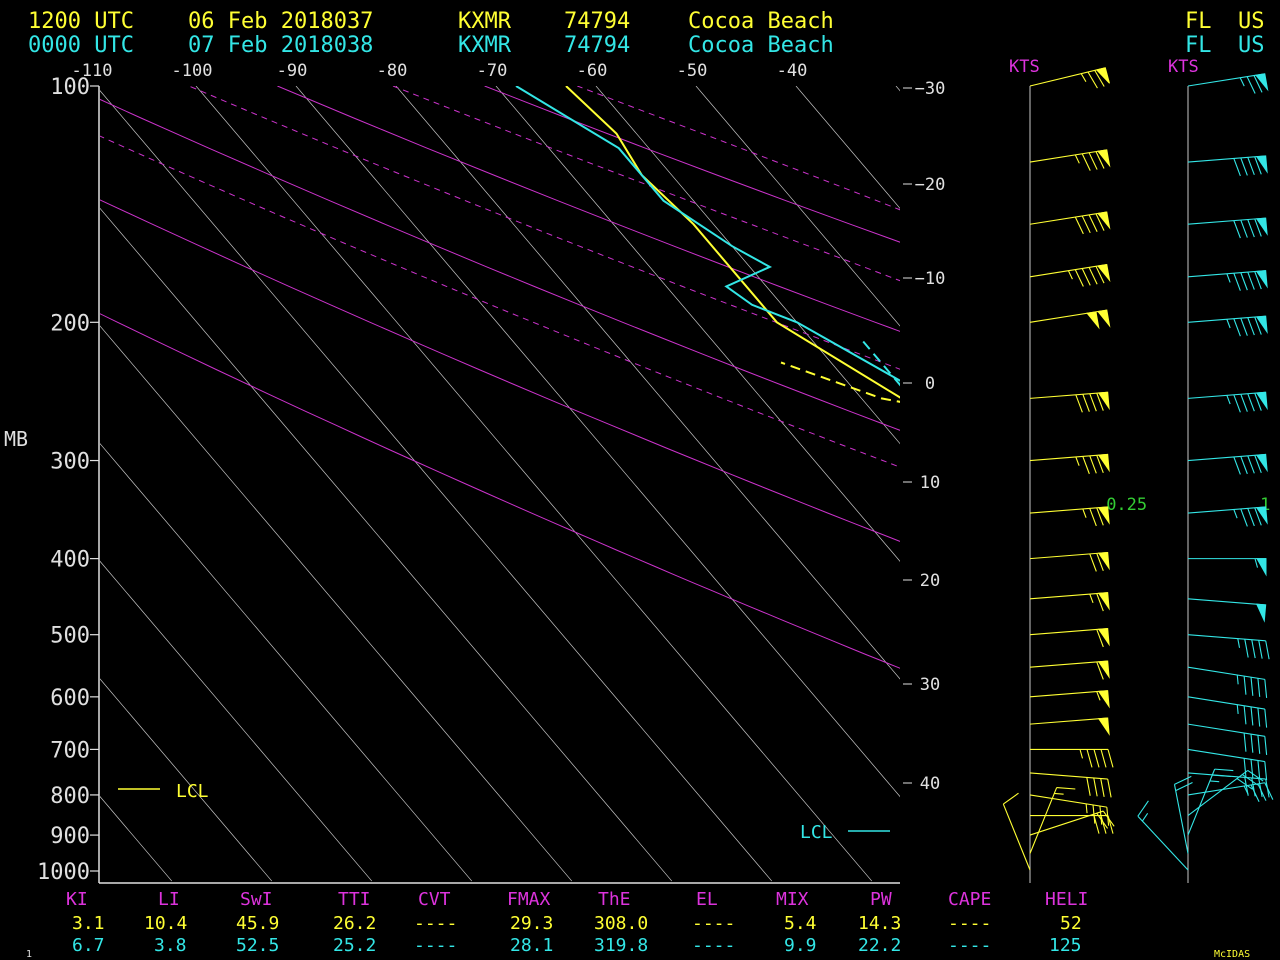  I want to click on idx-row1-li: 10.4, so click(165, 923).